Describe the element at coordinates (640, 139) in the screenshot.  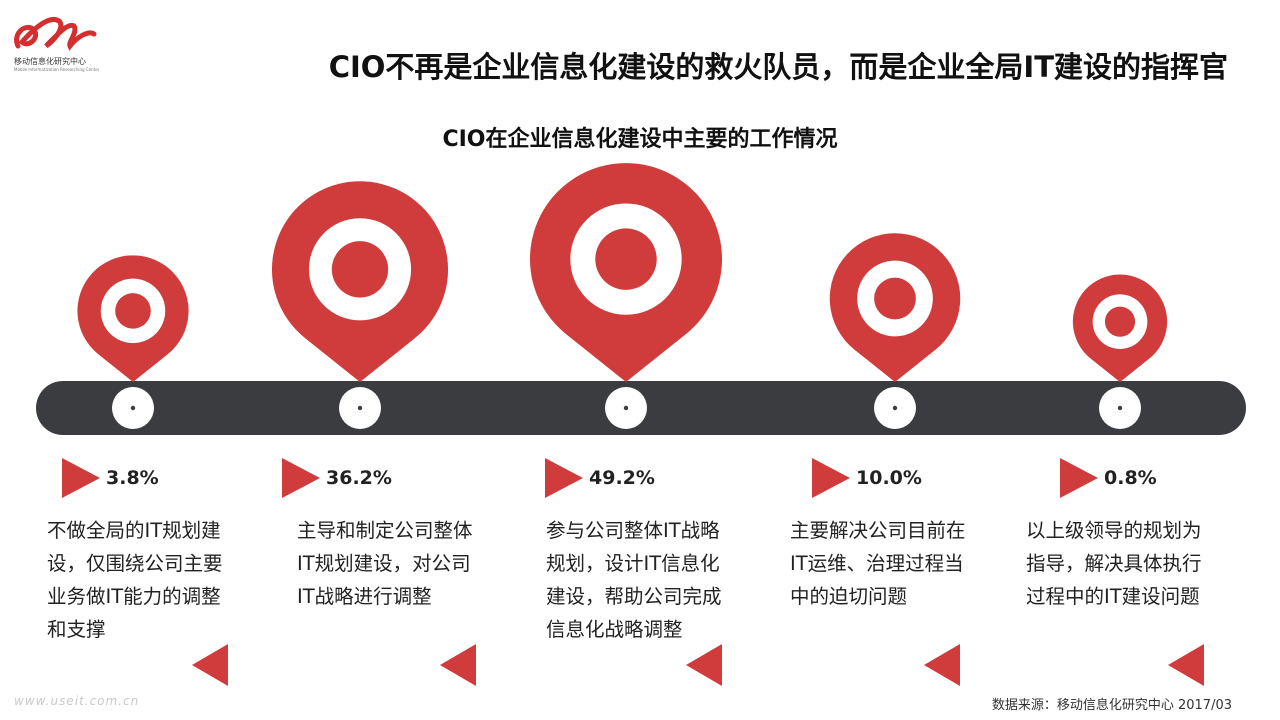
I see `chart-title: CIO在企业信息化建设中主要的工作情况` at that location.